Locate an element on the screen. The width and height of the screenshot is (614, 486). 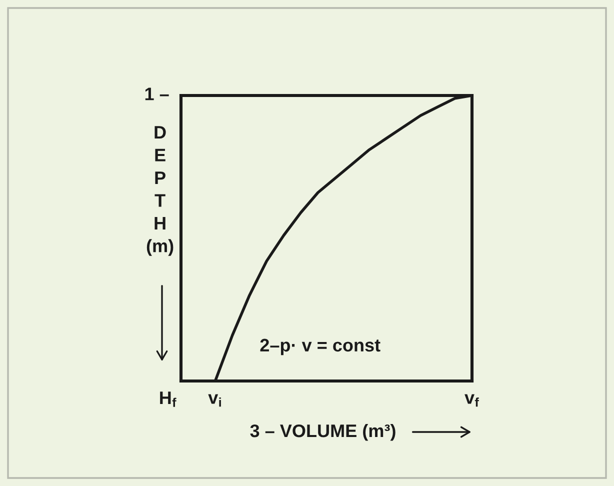
annotation: 2–p· v = const is located at coordinates (320, 347).